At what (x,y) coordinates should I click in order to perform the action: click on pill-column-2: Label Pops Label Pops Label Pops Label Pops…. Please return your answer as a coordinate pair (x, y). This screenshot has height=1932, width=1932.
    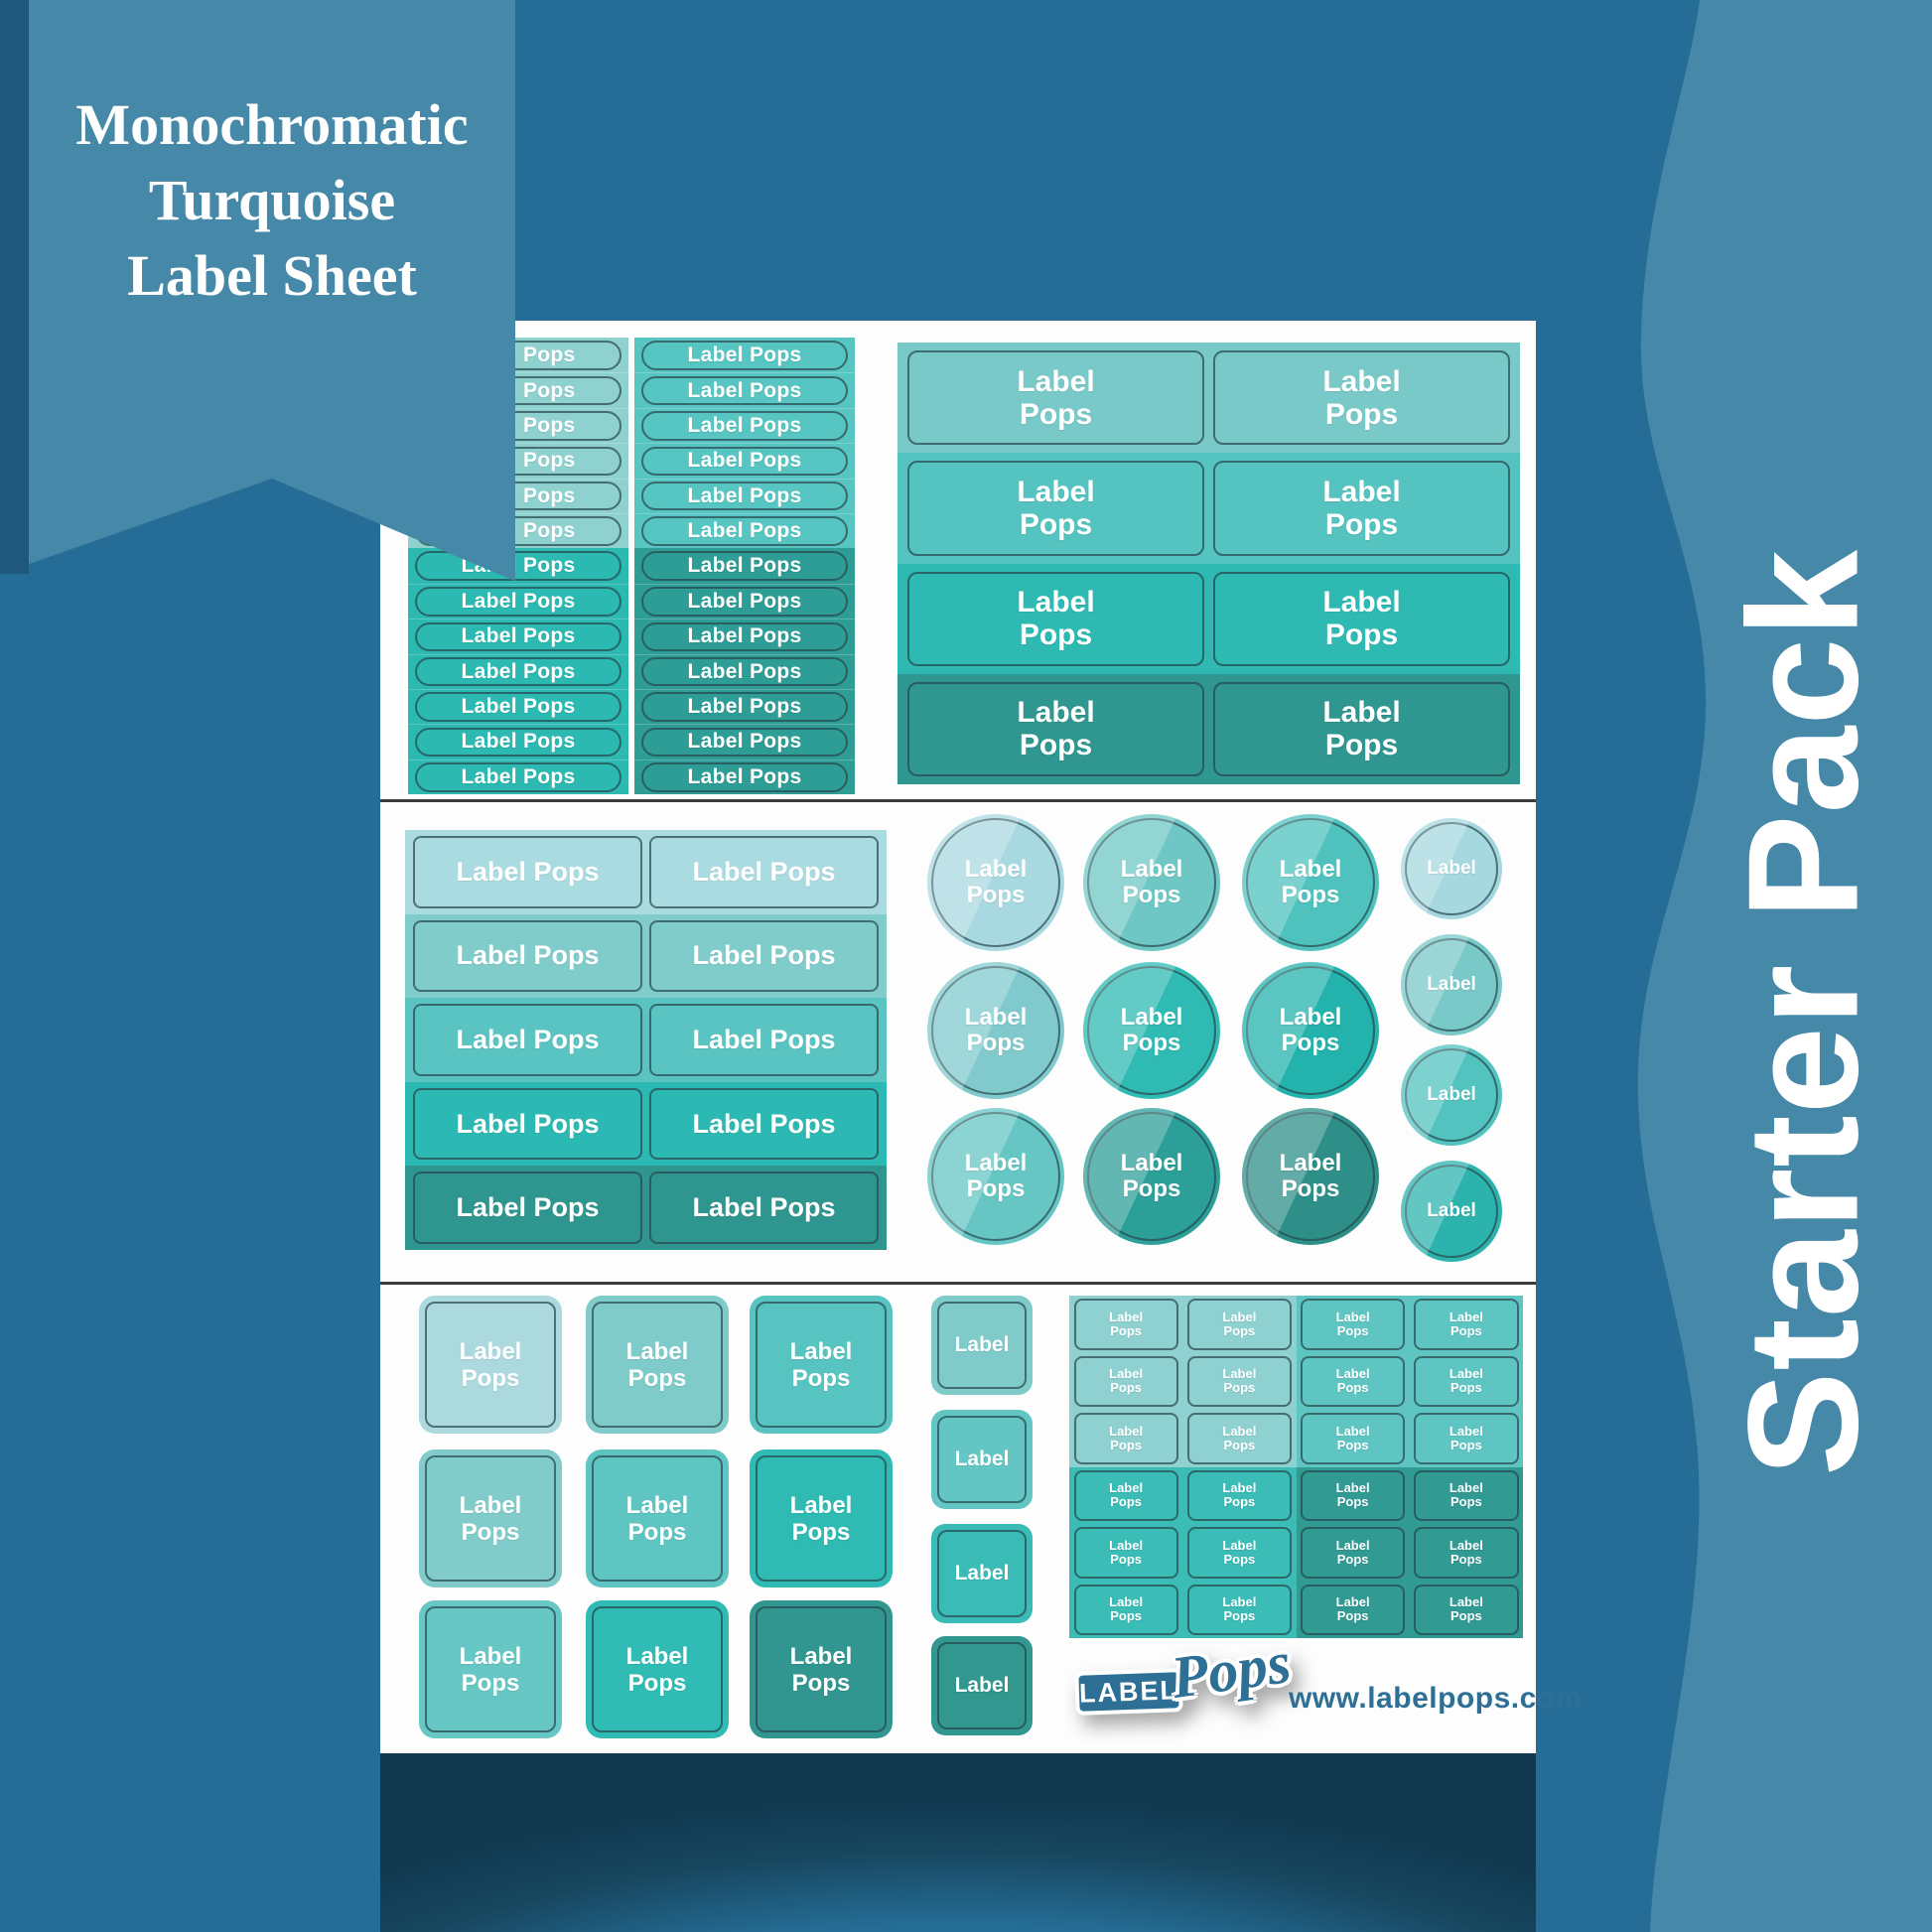
    Looking at the image, I should click on (744, 566).